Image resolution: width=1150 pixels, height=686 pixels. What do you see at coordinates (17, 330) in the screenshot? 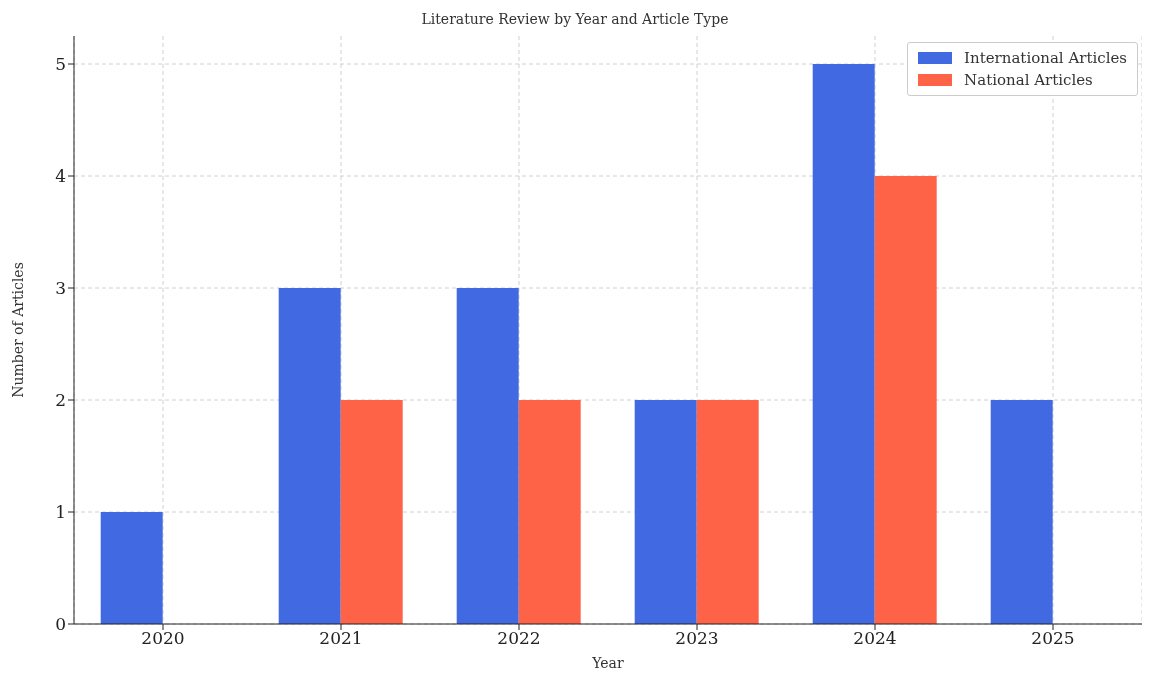
I see `y-axis-title: Number of Articles` at bounding box center [17, 330].